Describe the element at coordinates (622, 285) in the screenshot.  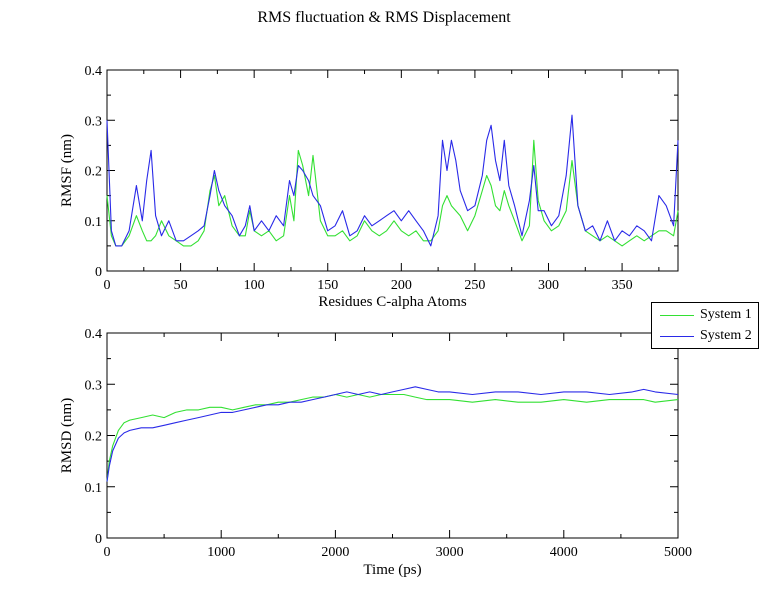
I see `rmsf-x-tick-label: 350` at that location.